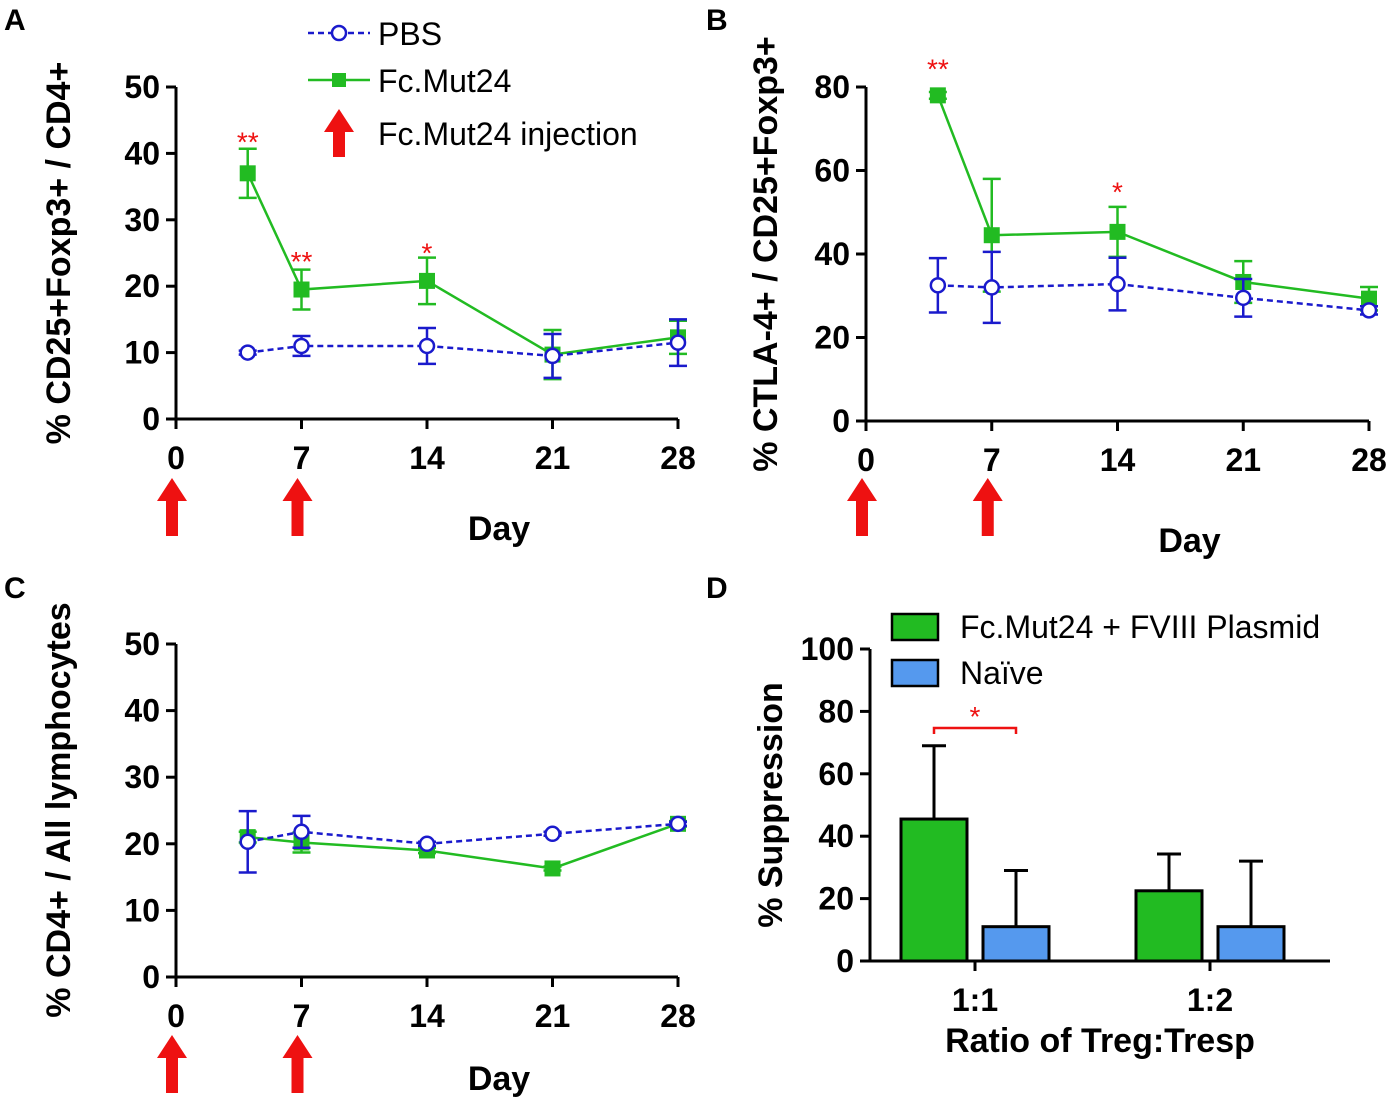 Image resolution: width=1391 pixels, height=1105 pixels. Describe the element at coordinates (339, 133) in the screenshot. I see `legend-arrow-icon` at that location.